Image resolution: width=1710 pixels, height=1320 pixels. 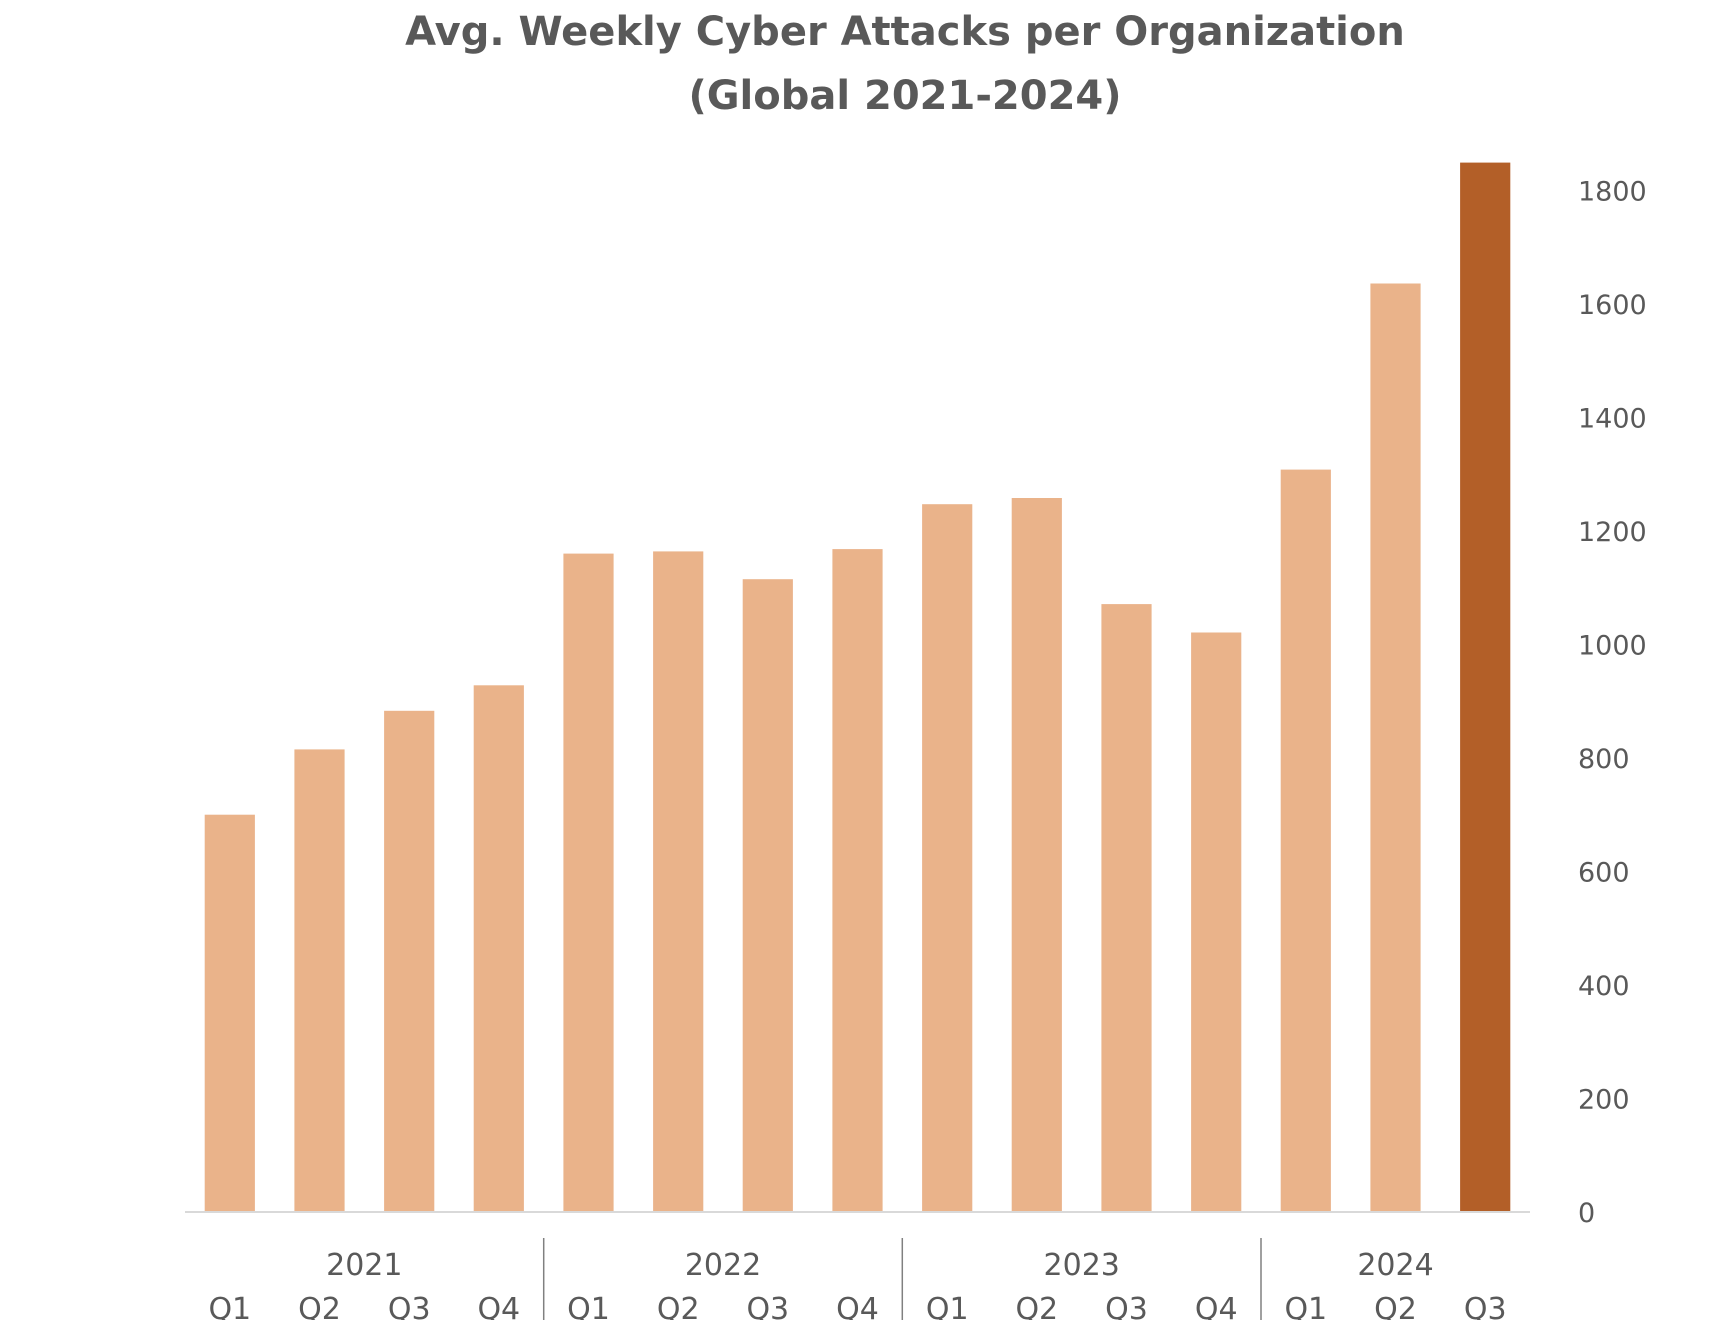 I want to click on y-tick-label-1800: 1800, so click(x=1612, y=191).